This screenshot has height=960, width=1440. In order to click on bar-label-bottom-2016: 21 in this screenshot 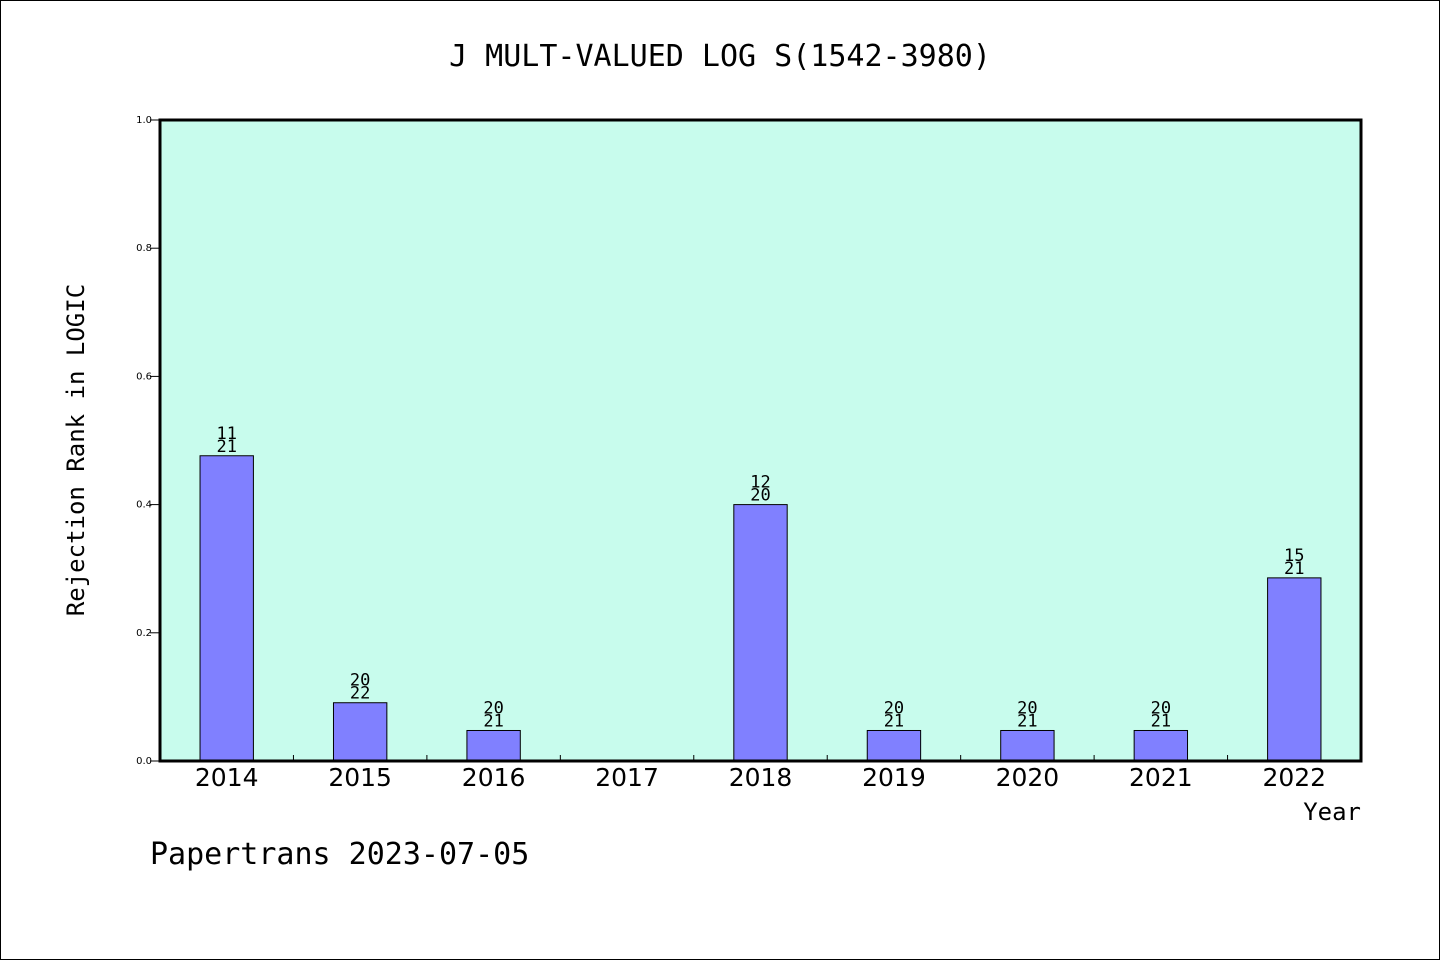, I will do `click(493, 721)`.